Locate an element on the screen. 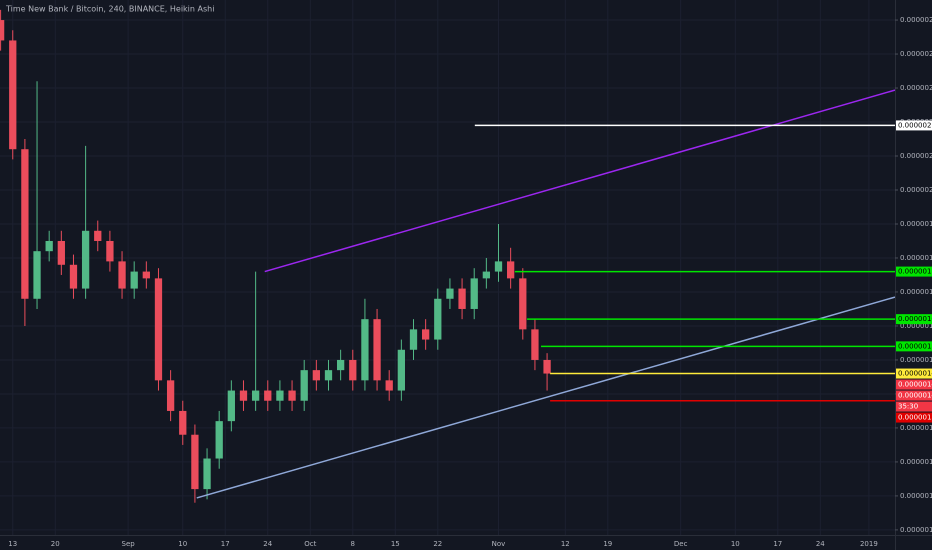 The image size is (932, 550). price-tag-label: 0.00000219 is located at coordinates (915, 125).